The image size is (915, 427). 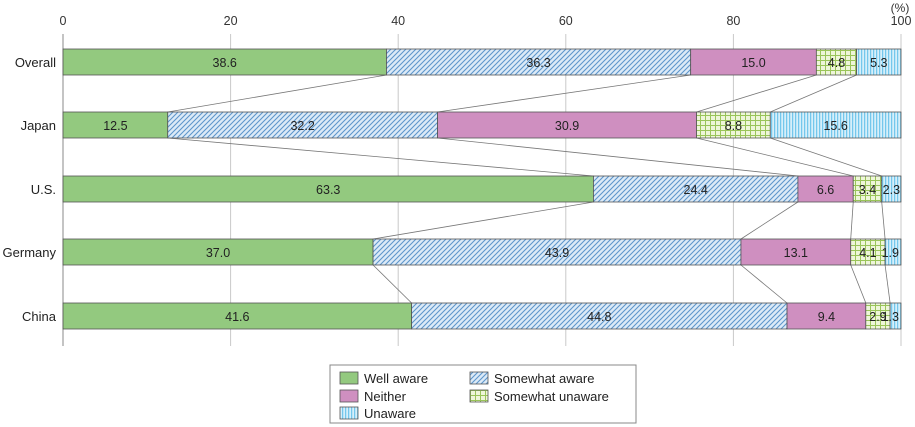 I want to click on data-label: 38.6, so click(x=225, y=63).